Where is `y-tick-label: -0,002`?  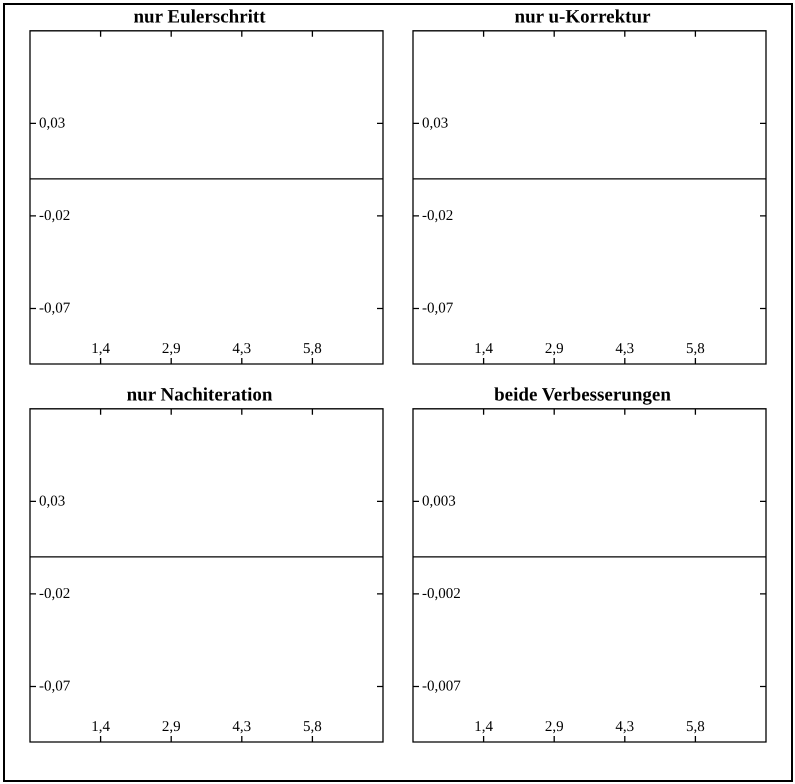
y-tick-label: -0,002 is located at coordinates (441, 594).